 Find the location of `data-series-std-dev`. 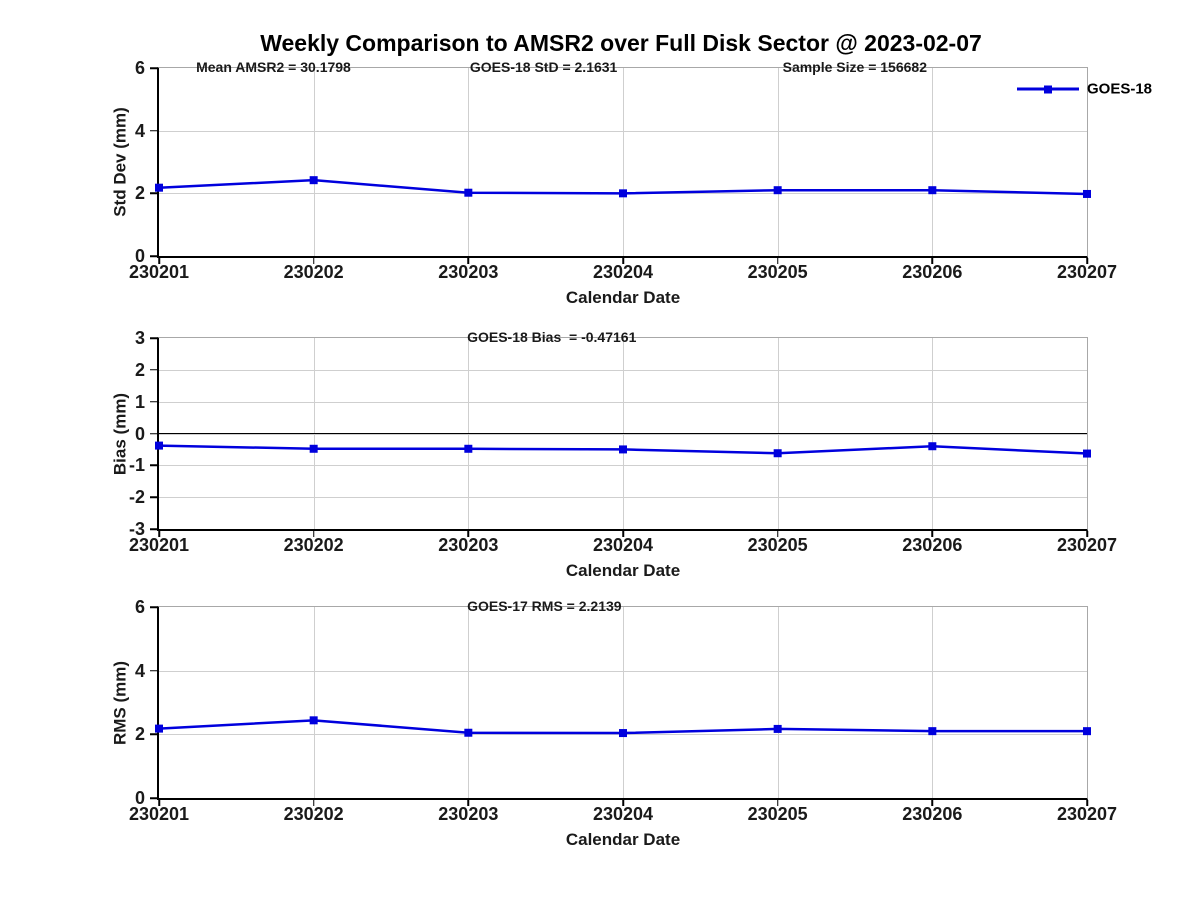

data-series-std-dev is located at coordinates (623, 187).